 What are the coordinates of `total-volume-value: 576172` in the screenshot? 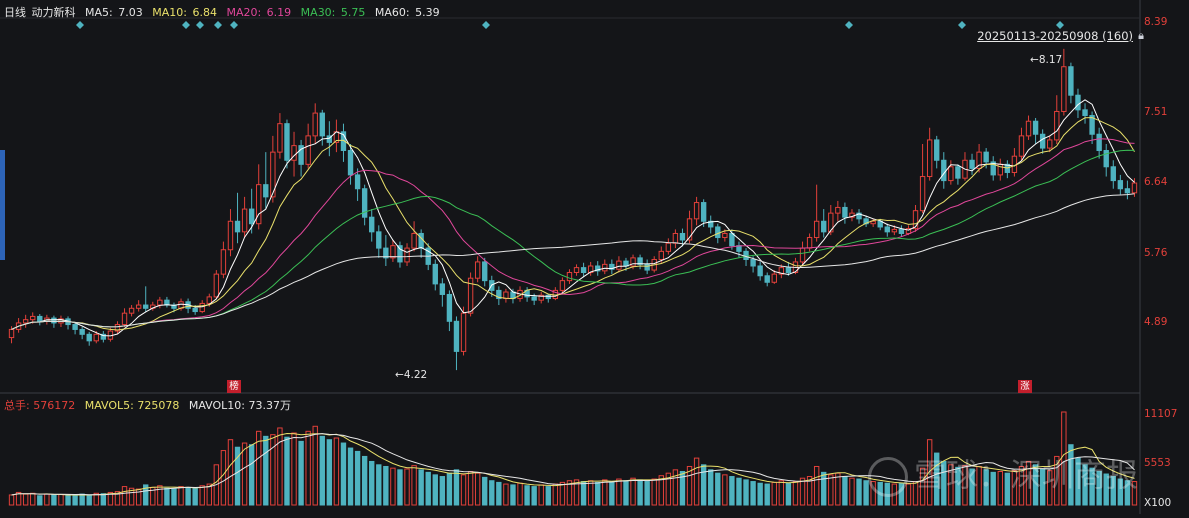 It's located at (54, 405).